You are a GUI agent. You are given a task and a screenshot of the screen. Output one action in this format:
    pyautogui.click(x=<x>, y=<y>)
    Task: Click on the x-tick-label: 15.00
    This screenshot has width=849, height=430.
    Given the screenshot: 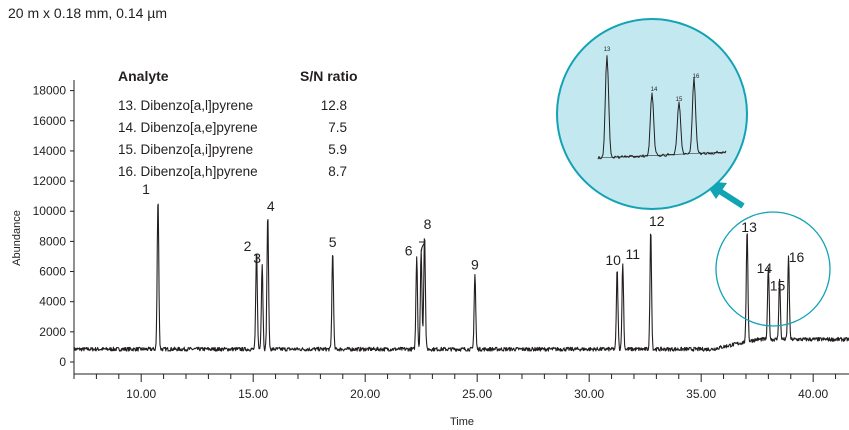 What is the action you would take?
    pyautogui.click(x=253, y=394)
    